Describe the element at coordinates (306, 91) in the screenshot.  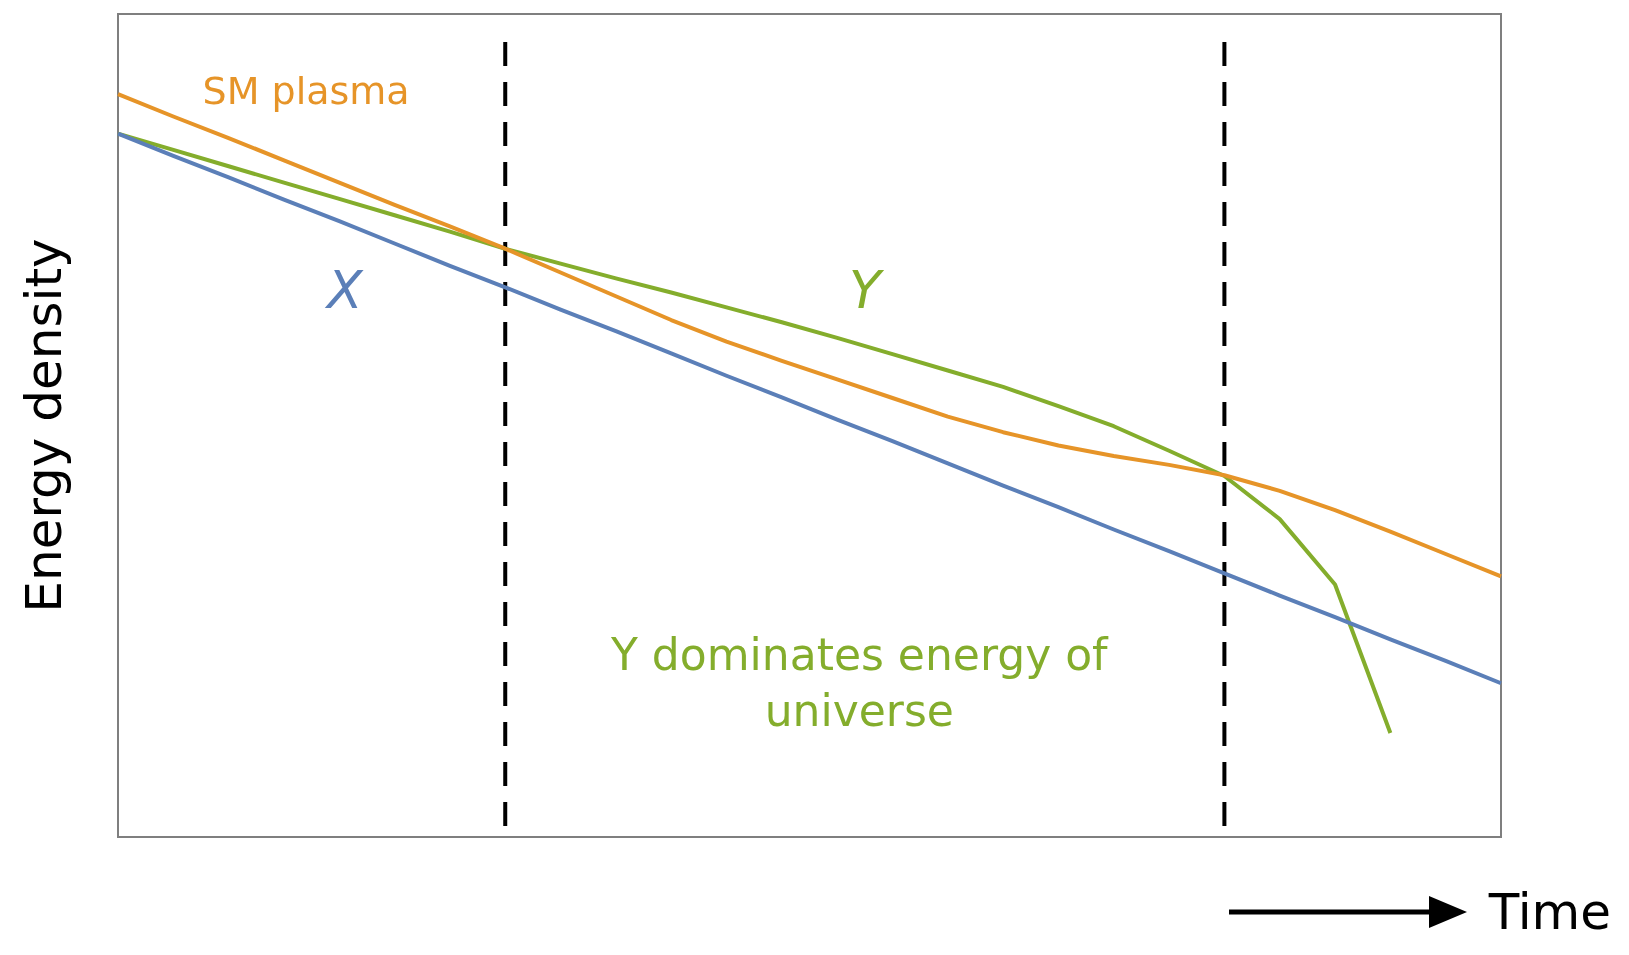
I see `series-label: SM plasma` at that location.